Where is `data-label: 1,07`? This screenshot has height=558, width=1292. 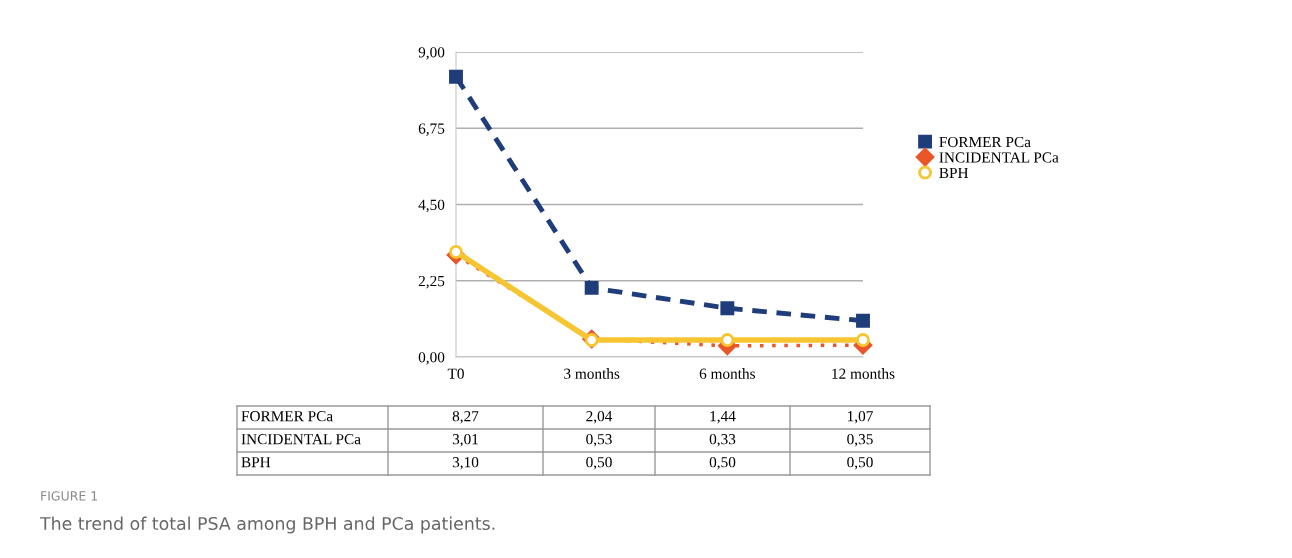
data-label: 1,07 is located at coordinates (860, 417).